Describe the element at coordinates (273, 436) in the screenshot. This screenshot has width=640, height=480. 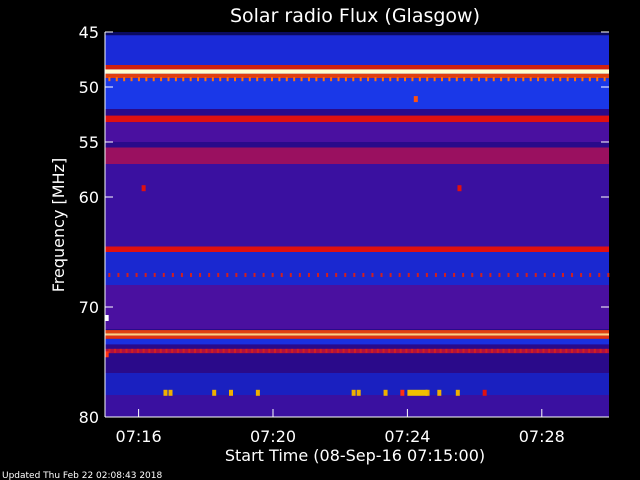
I see `x-tick-label: 07:20` at that location.